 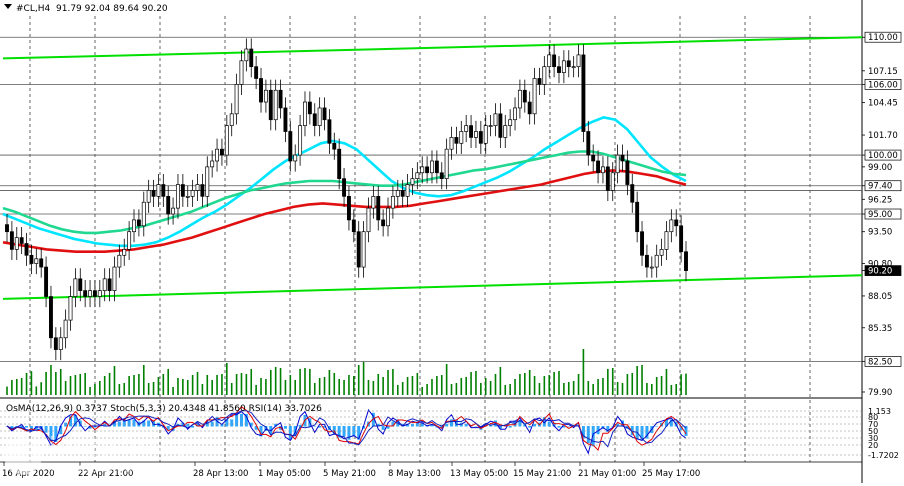 What do you see at coordinates (879, 411) in the screenshot?
I see `sub-scale-label: 1.153` at bounding box center [879, 411].